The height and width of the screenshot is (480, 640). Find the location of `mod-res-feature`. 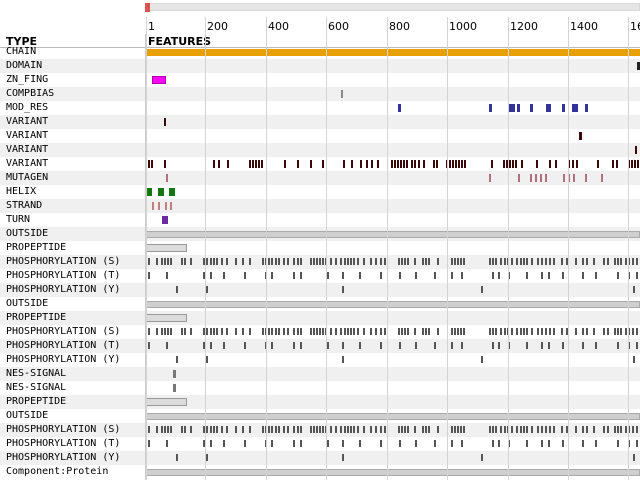

mod-res-feature is located at coordinates (573, 108).